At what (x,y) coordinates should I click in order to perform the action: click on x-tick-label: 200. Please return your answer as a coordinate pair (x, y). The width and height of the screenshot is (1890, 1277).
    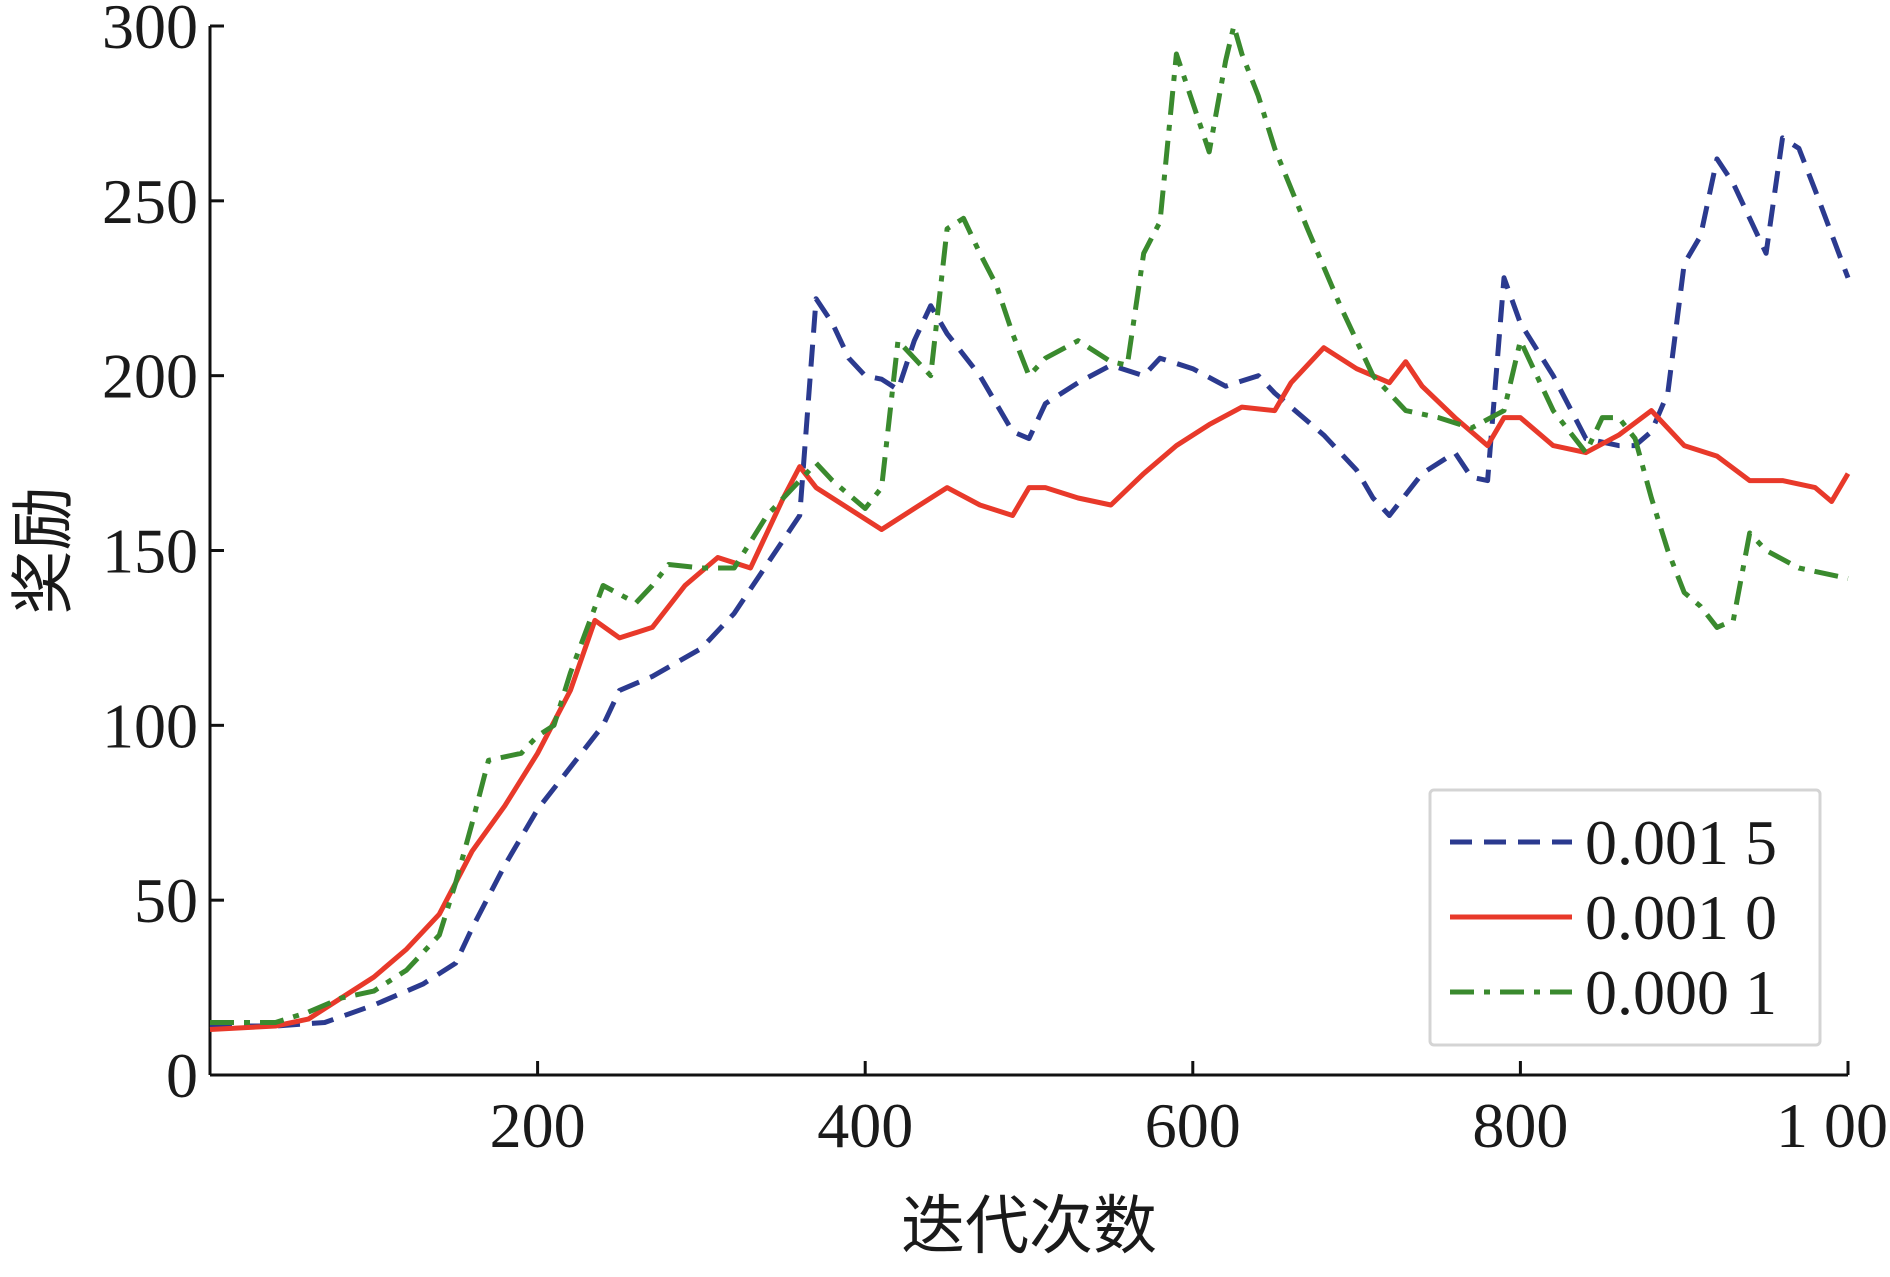
    Looking at the image, I should click on (538, 1125).